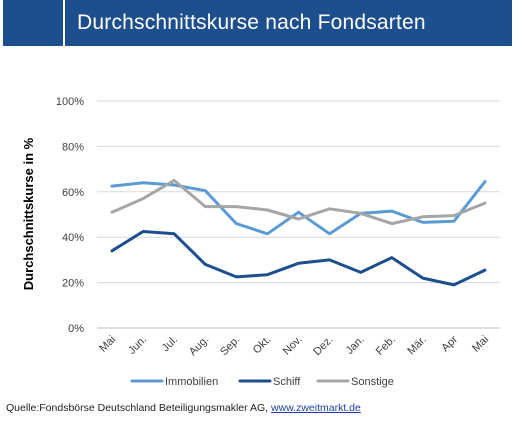  Describe the element at coordinates (315, 408) in the screenshot. I see `source-link: www.zweitmarkt.de` at that location.